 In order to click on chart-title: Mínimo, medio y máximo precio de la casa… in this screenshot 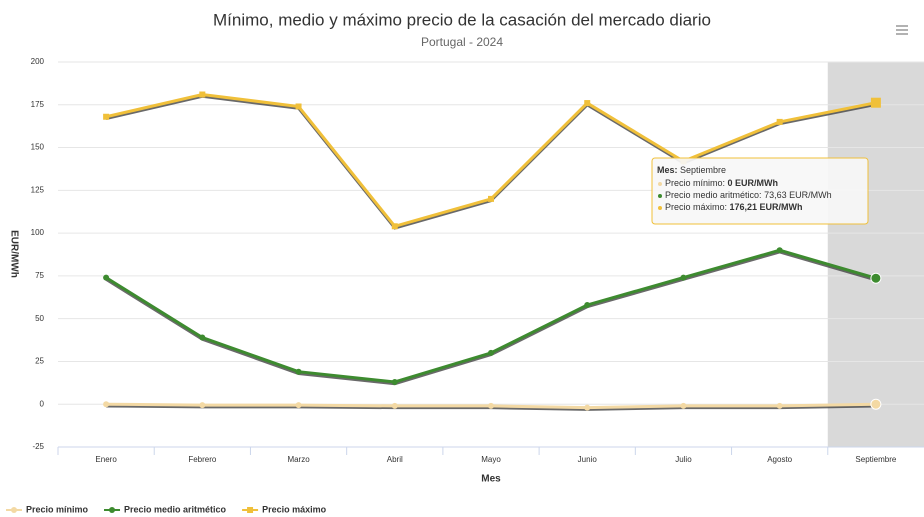, I will do `click(462, 19)`.